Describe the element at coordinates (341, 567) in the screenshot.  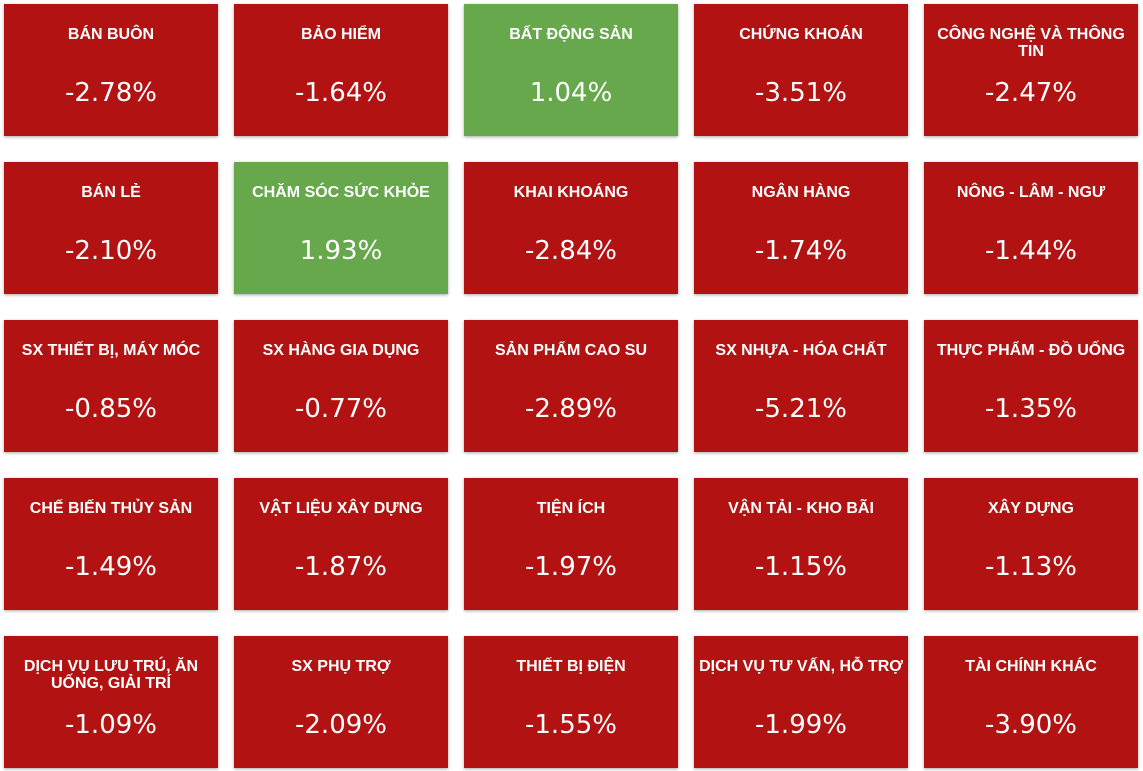
I see `sector-change-value: -1.87%` at that location.